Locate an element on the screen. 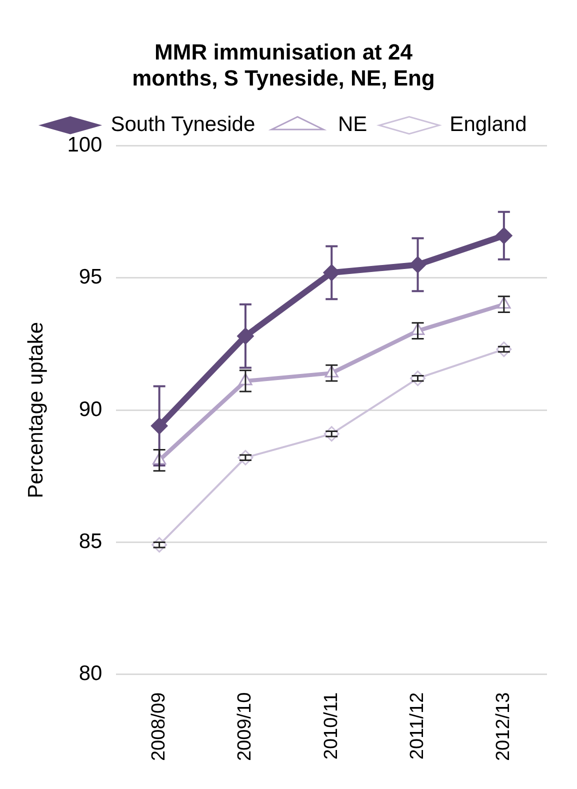 The width and height of the screenshot is (577, 789). text: MMR immunisation at 24 is located at coordinates (283, 51).